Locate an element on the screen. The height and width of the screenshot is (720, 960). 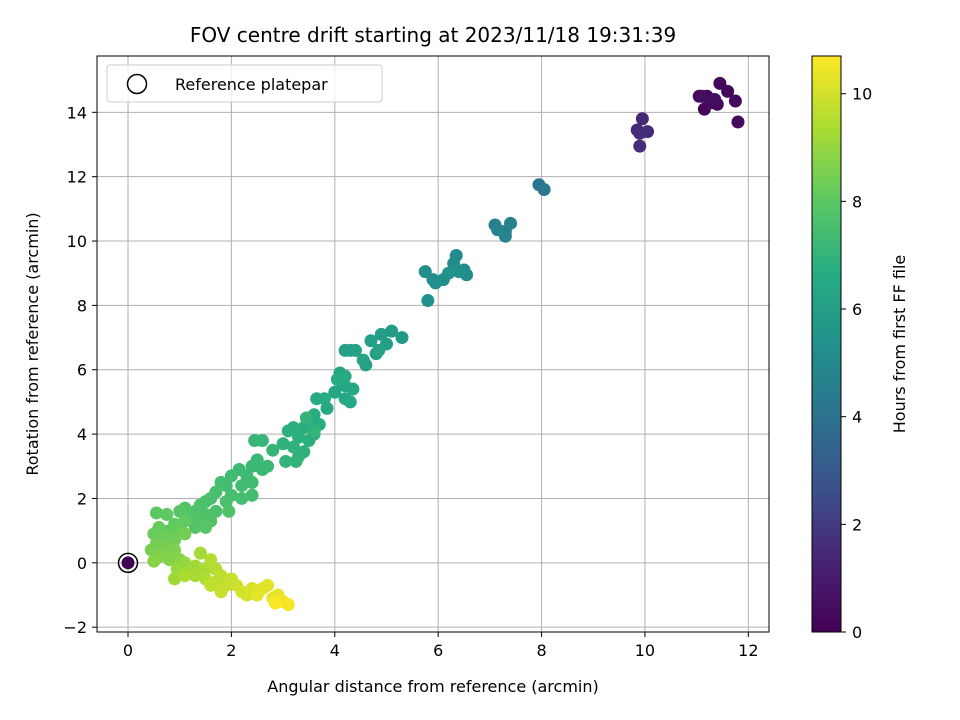
x-tick-label: 10 is located at coordinates (645, 650).